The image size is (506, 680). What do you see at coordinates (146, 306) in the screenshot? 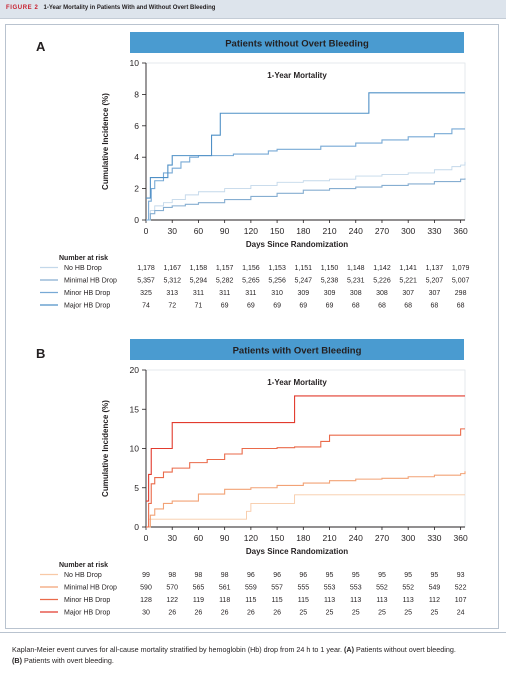
I see `risk-value: 74` at bounding box center [146, 306].